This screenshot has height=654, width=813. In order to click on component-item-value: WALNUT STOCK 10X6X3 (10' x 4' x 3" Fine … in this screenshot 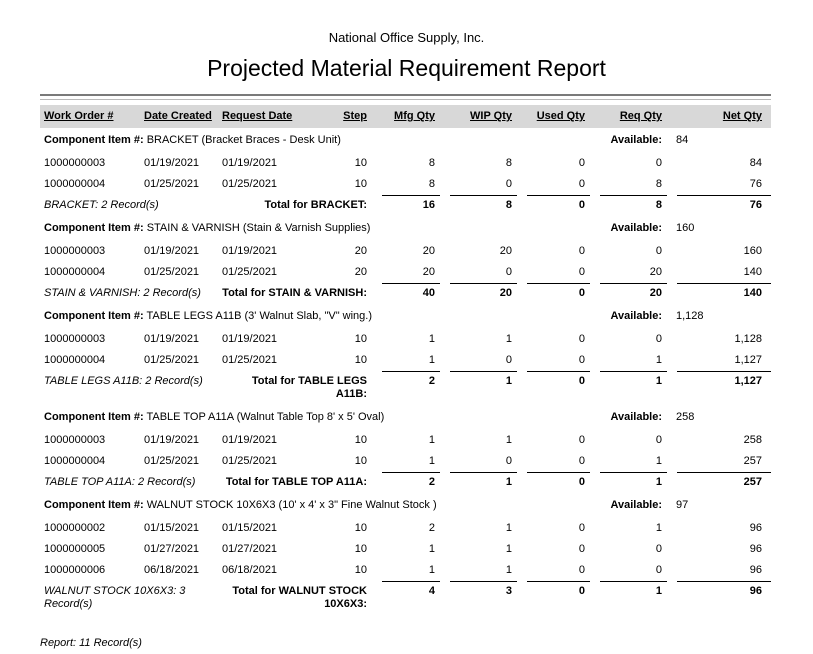, I will do `click(291, 505)`.